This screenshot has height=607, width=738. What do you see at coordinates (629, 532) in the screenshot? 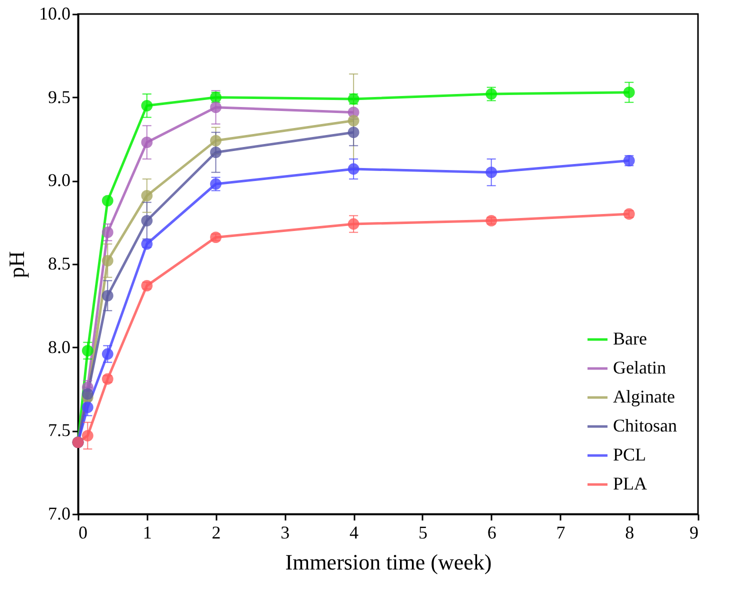
I see `x-tick-label: 8` at bounding box center [629, 532].